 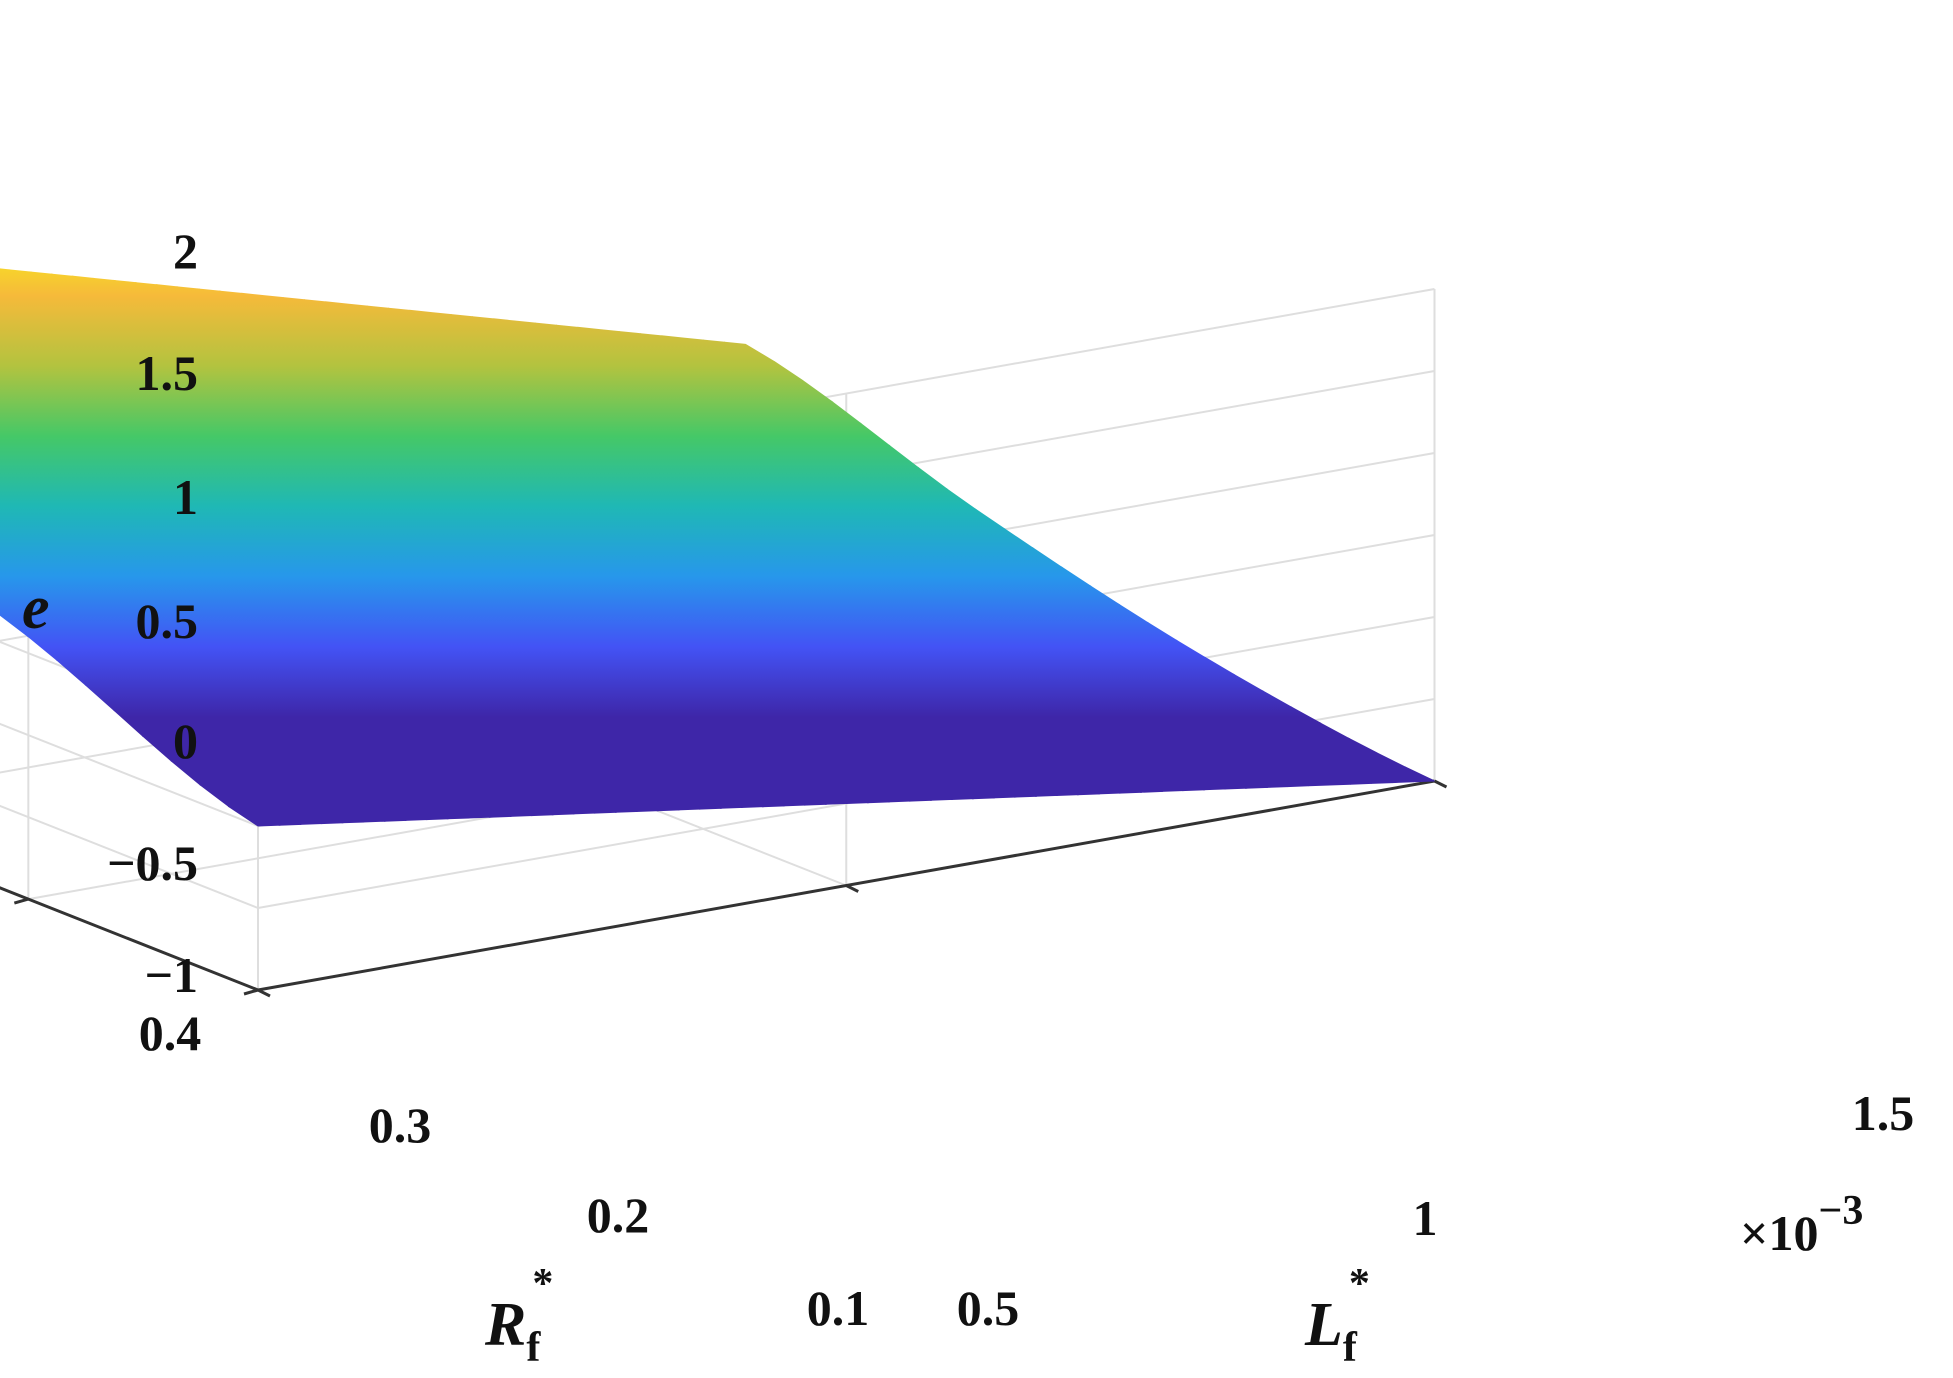 I want to click on z-tick-label: 0, so click(x=185, y=741).